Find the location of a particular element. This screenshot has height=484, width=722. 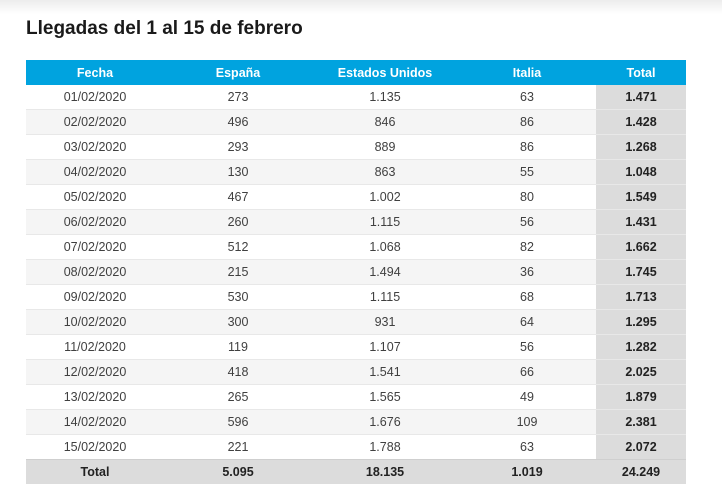

cell-total: 1.268 is located at coordinates (641, 147).